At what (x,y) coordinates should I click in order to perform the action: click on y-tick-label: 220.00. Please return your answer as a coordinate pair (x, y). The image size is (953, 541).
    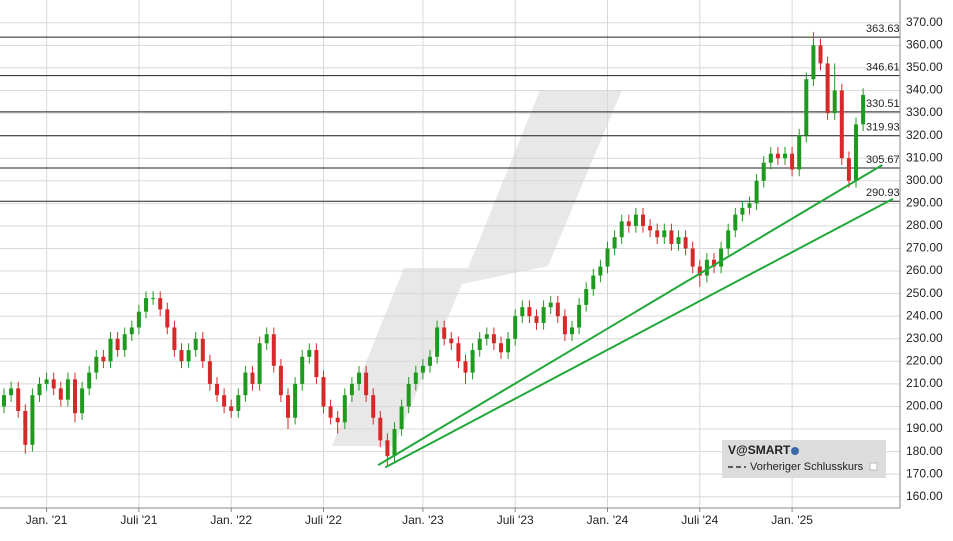
    Looking at the image, I should click on (924, 360).